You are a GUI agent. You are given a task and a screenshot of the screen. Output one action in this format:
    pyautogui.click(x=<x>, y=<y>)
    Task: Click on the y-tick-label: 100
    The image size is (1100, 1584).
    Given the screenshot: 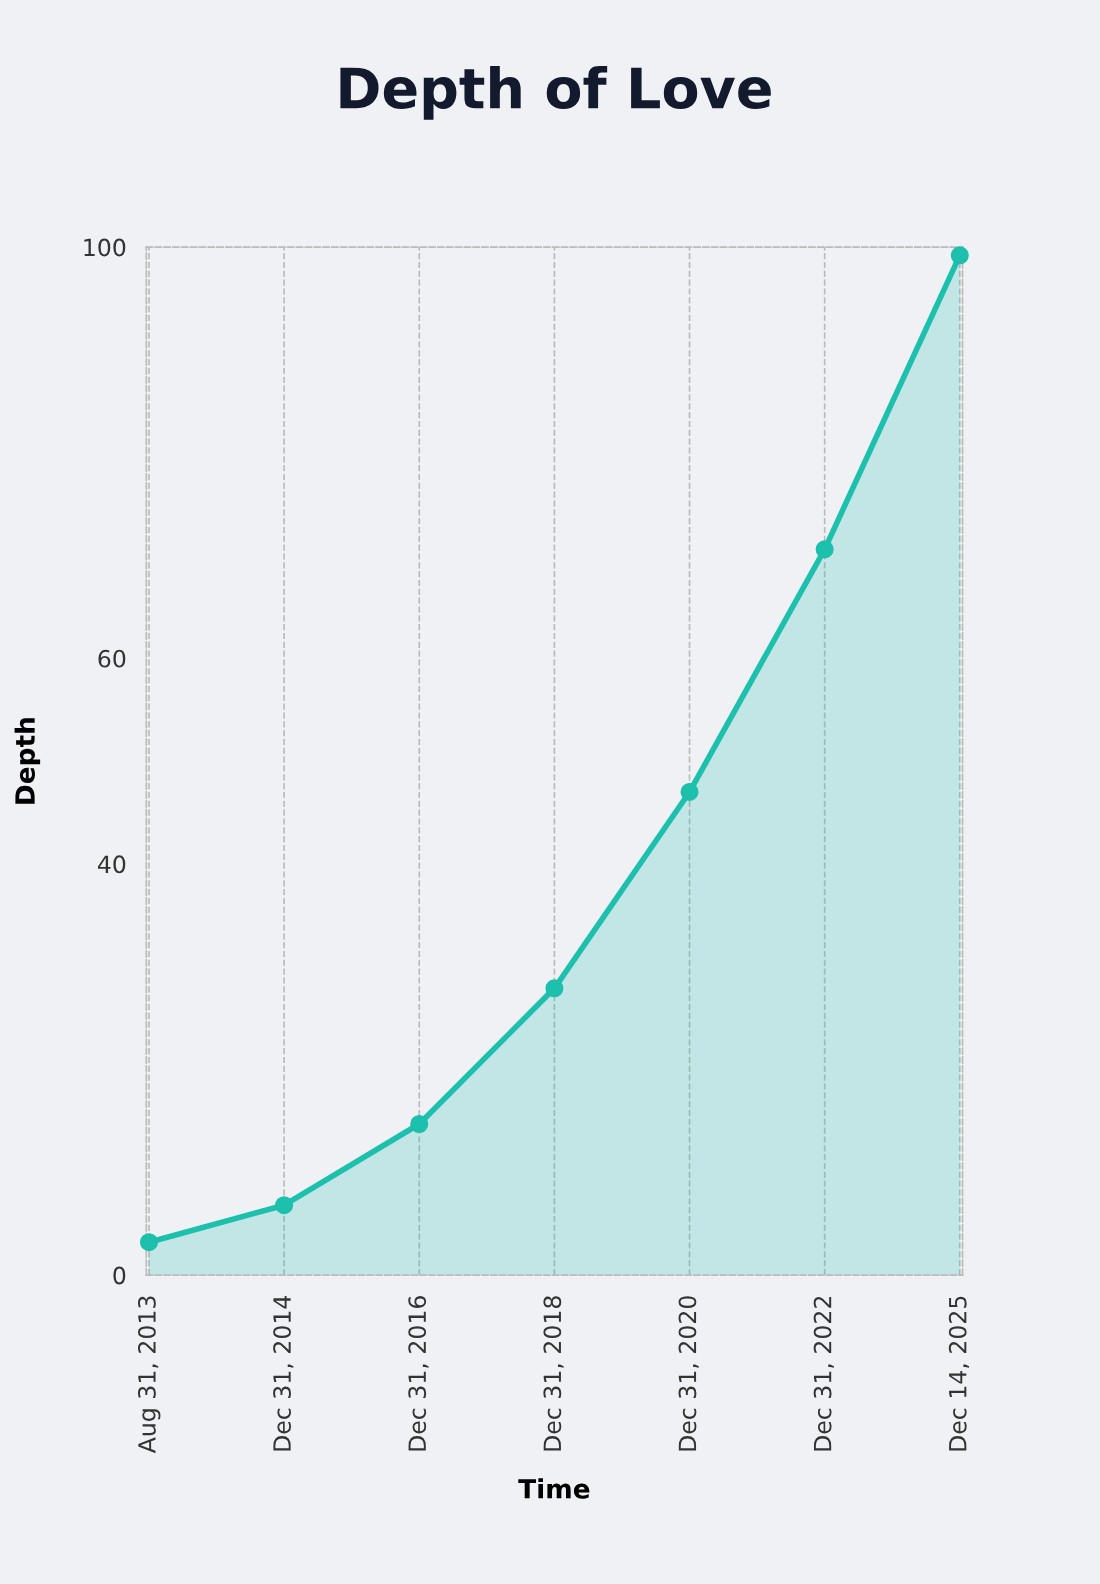 What is the action you would take?
    pyautogui.click(x=105, y=247)
    